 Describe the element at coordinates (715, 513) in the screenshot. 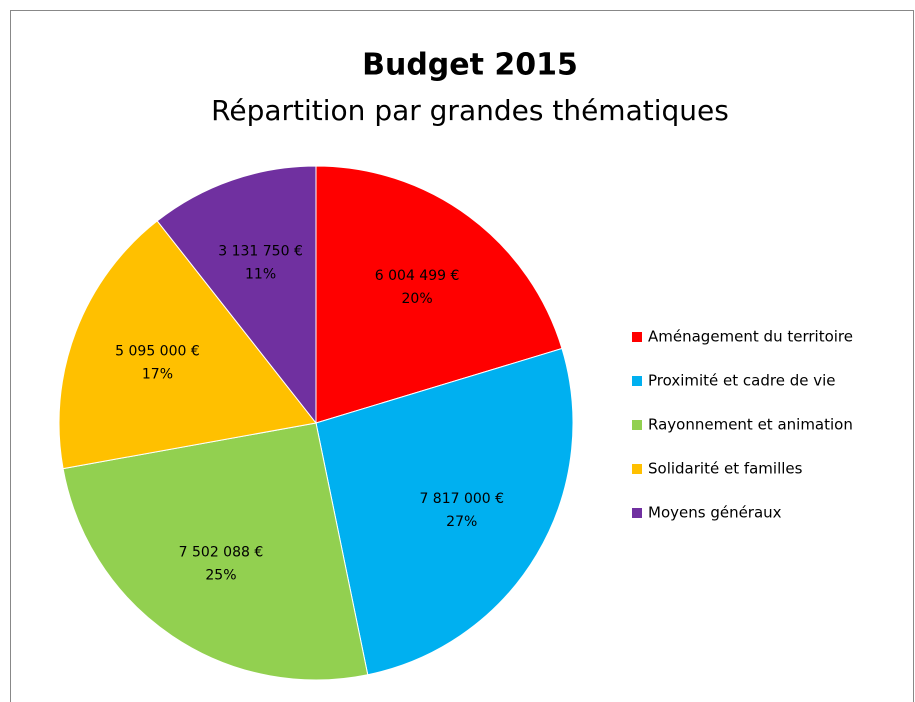

I see `legend-label: Moyens généraux` at that location.